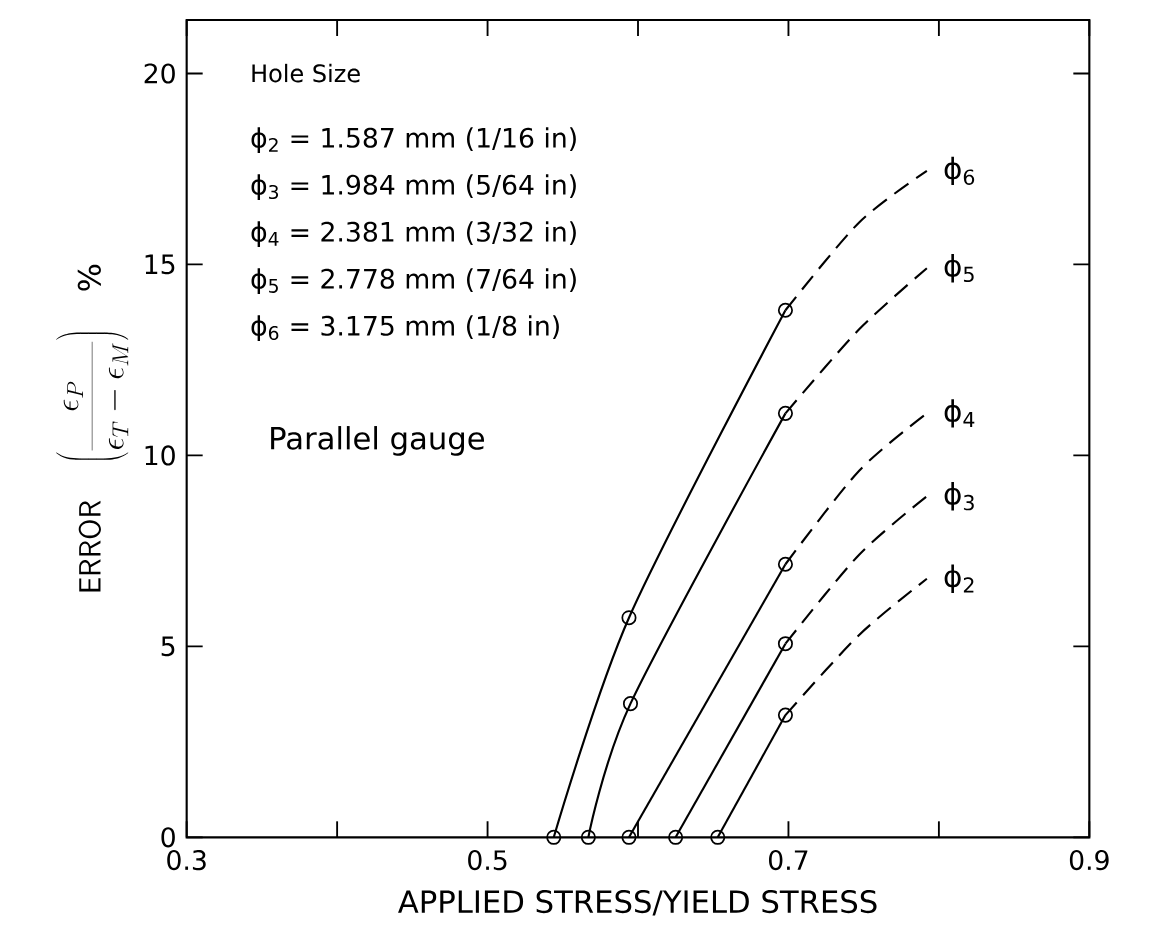 The width and height of the screenshot is (1152, 952). I want to click on series-label: ϕ$_{6}$, so click(959, 171).